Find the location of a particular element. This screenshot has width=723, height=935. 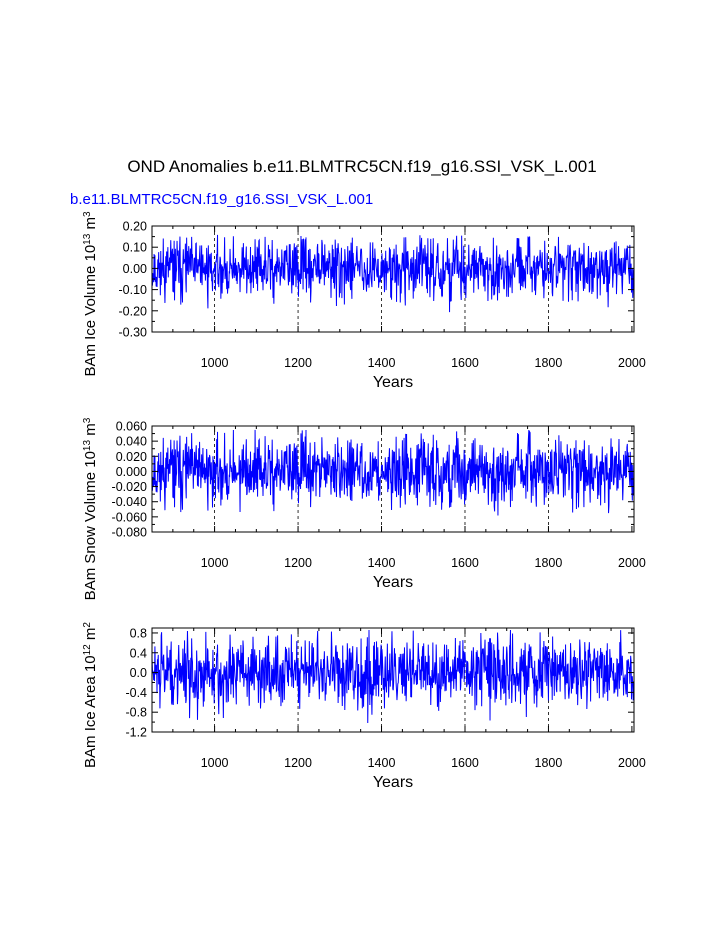

y-axis-label: BAm Snow Volume 1013 m3 is located at coordinates (91, 508).